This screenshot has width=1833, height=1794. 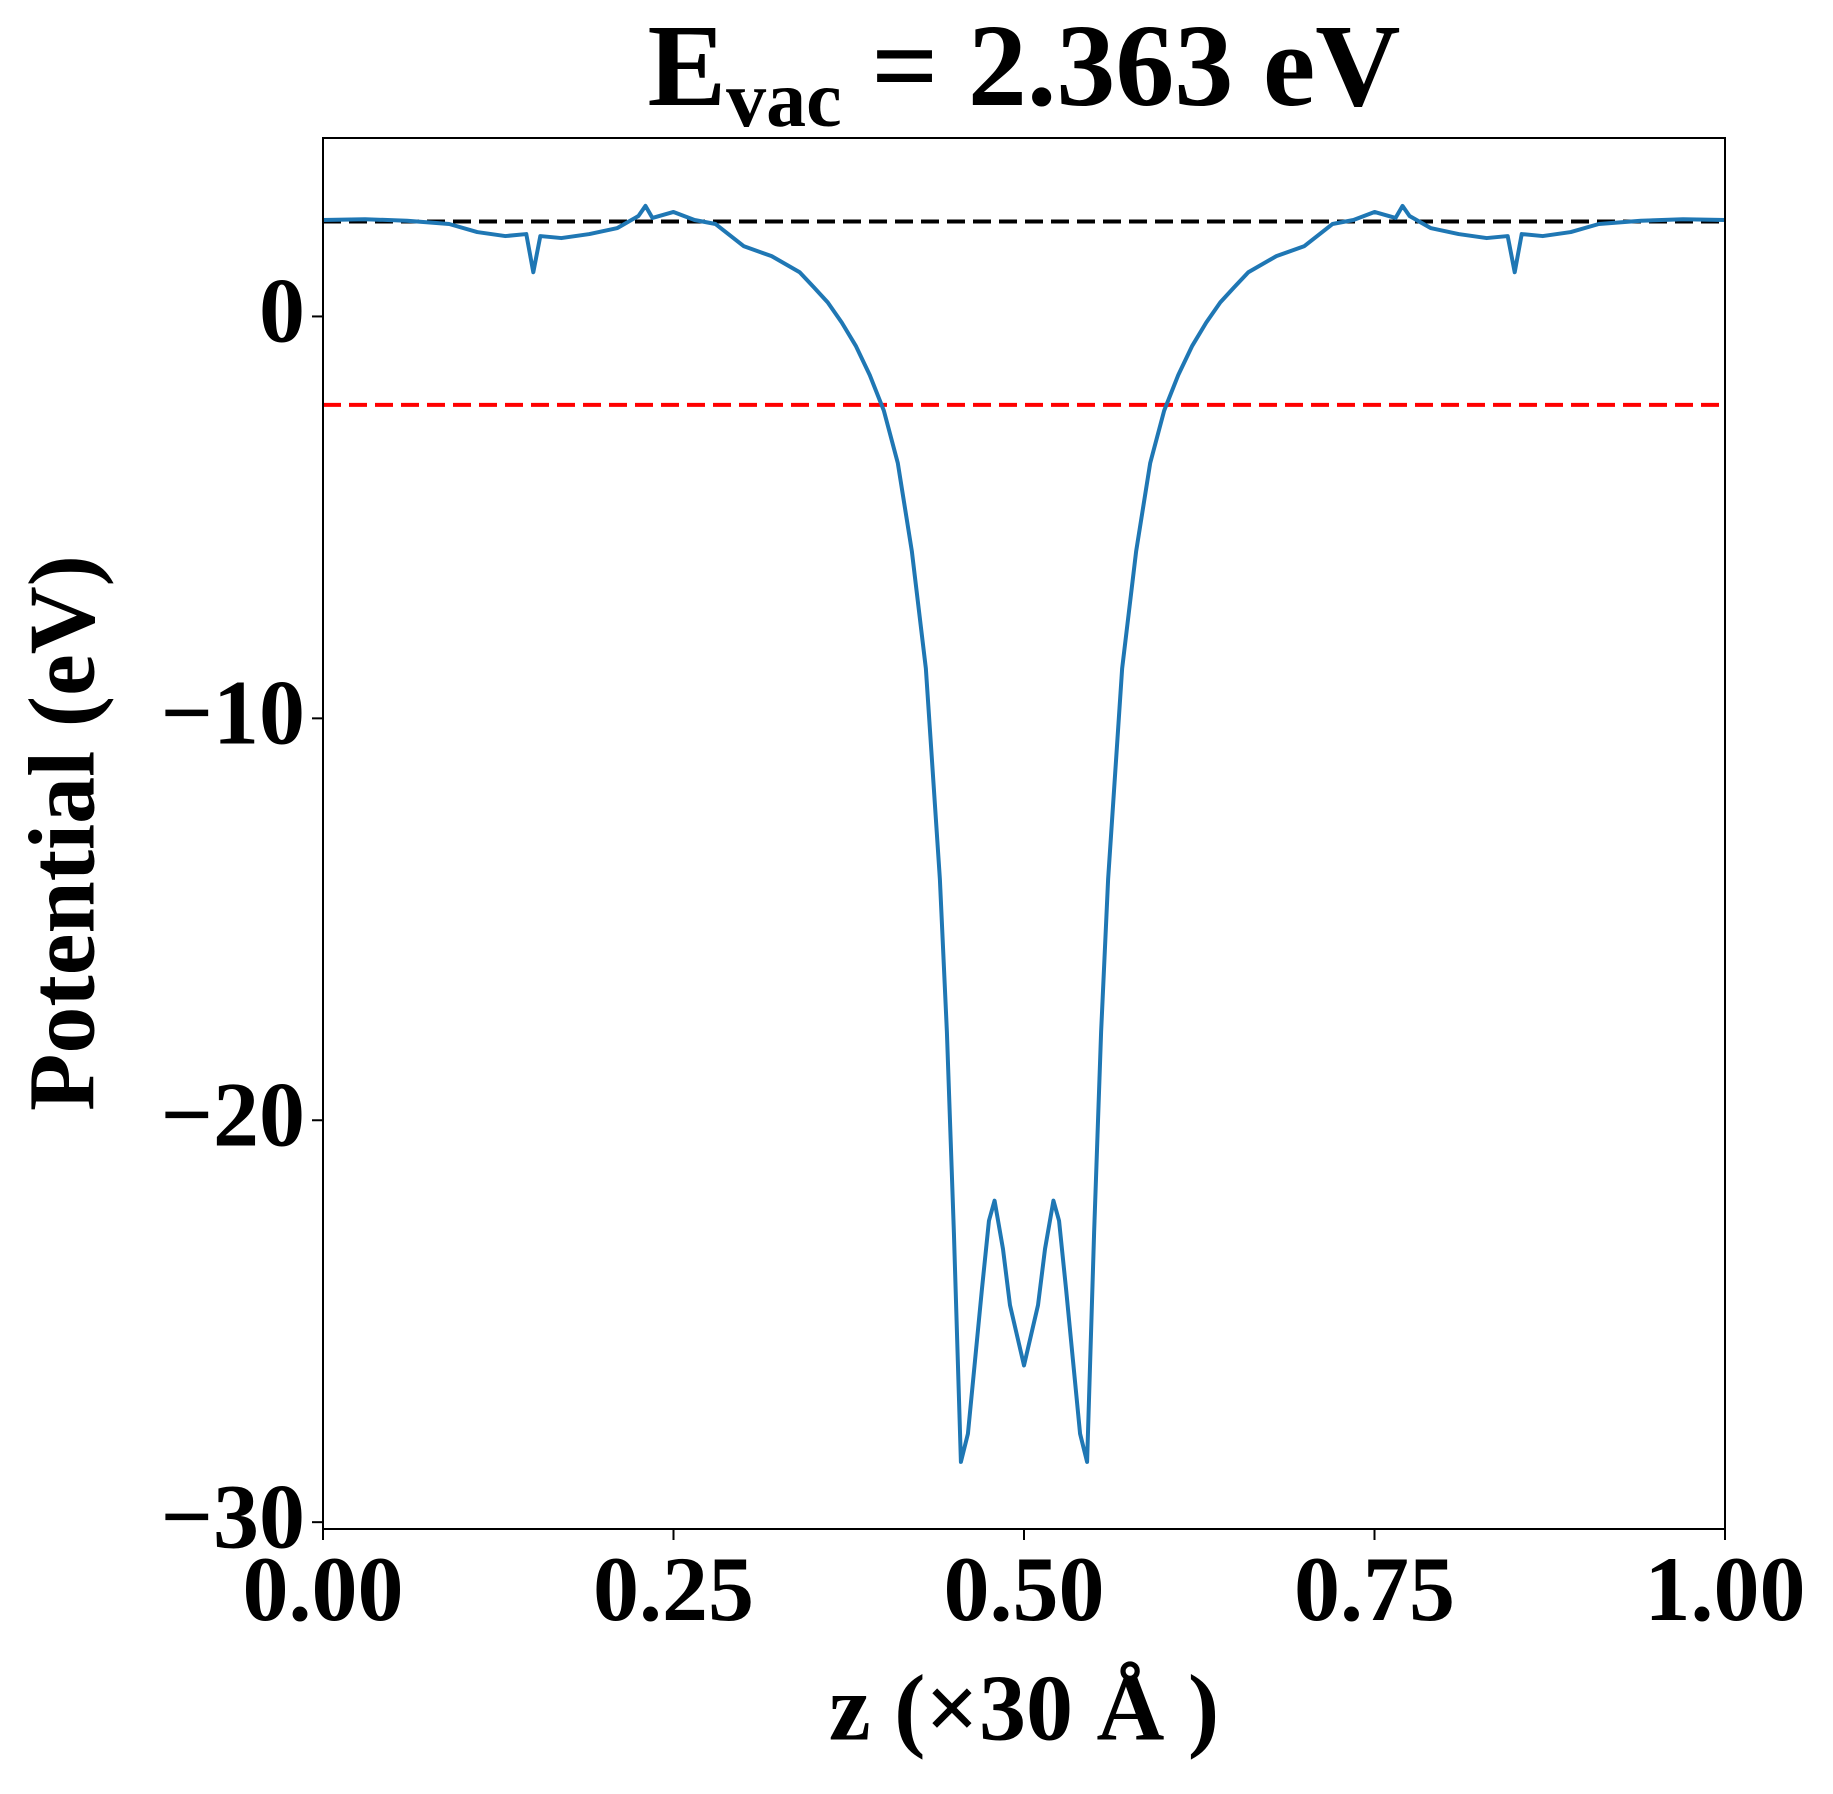 What do you see at coordinates (1374, 1589) in the screenshot?
I see `x-tick-label: 0.75` at bounding box center [1374, 1589].